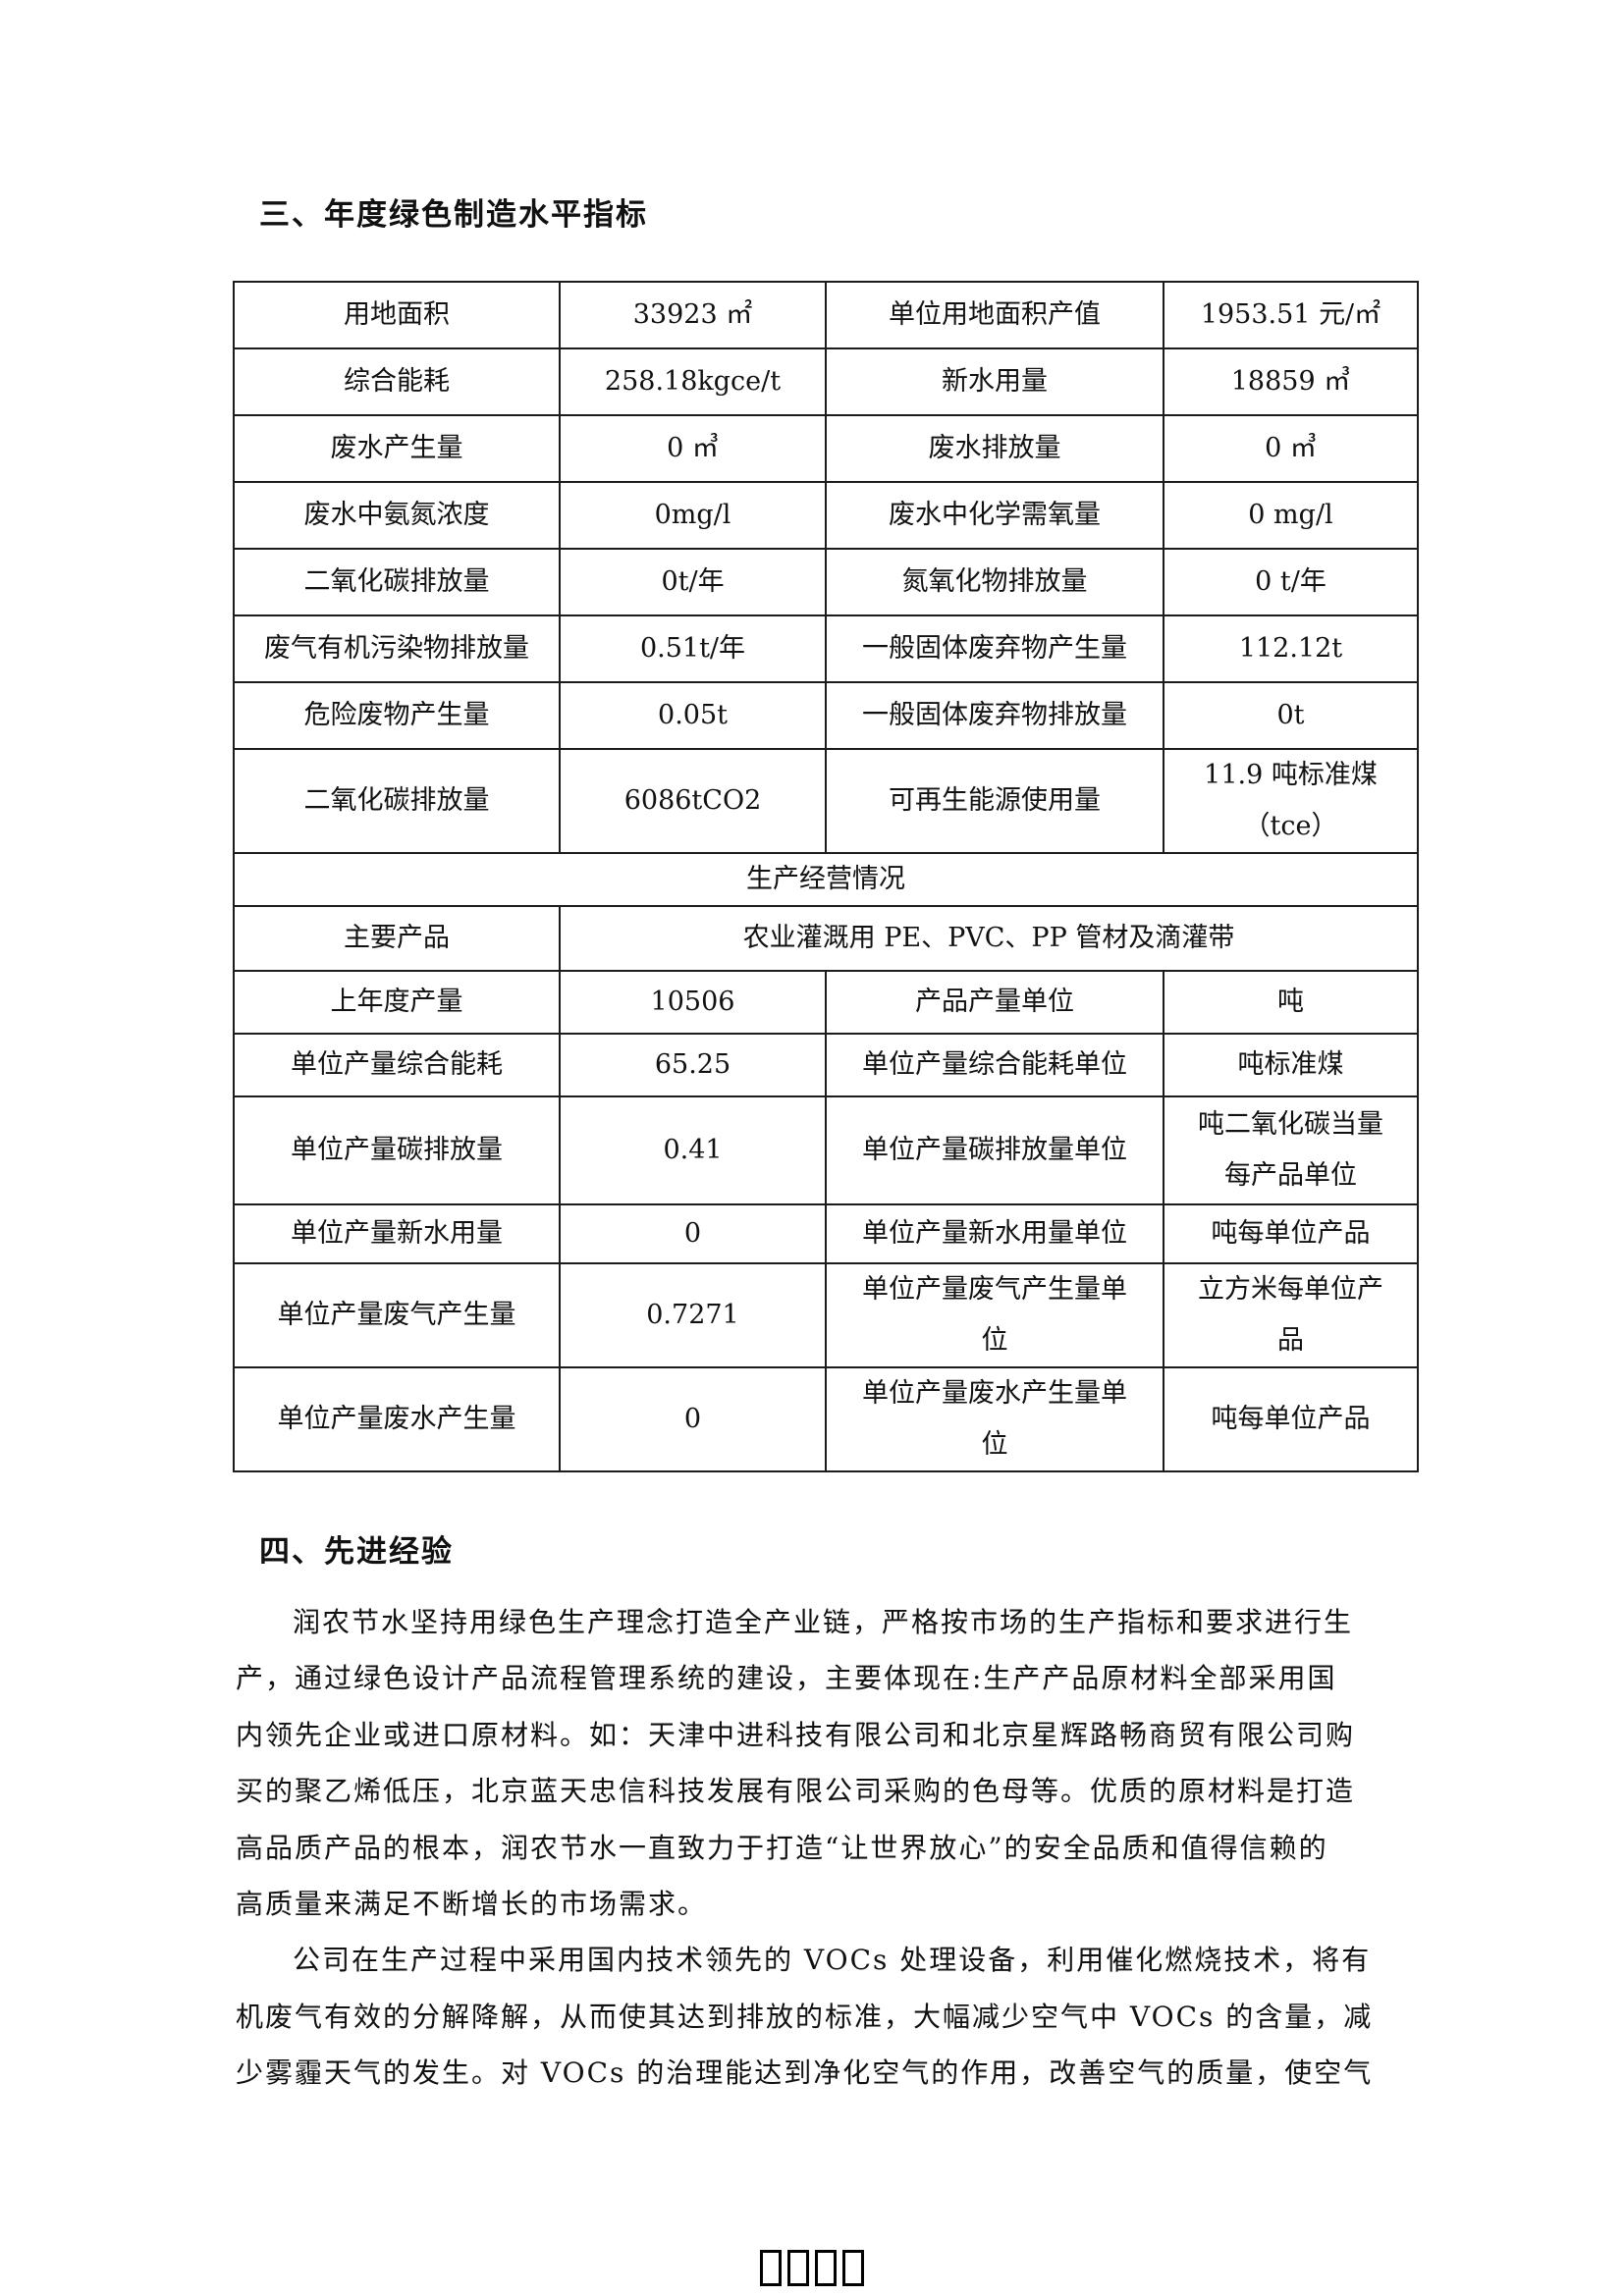 Image resolution: width=1624 pixels, height=2296 pixels. Describe the element at coordinates (994, 1003) in the screenshot. I see `table-label-cell: 产品产量单位` at that location.